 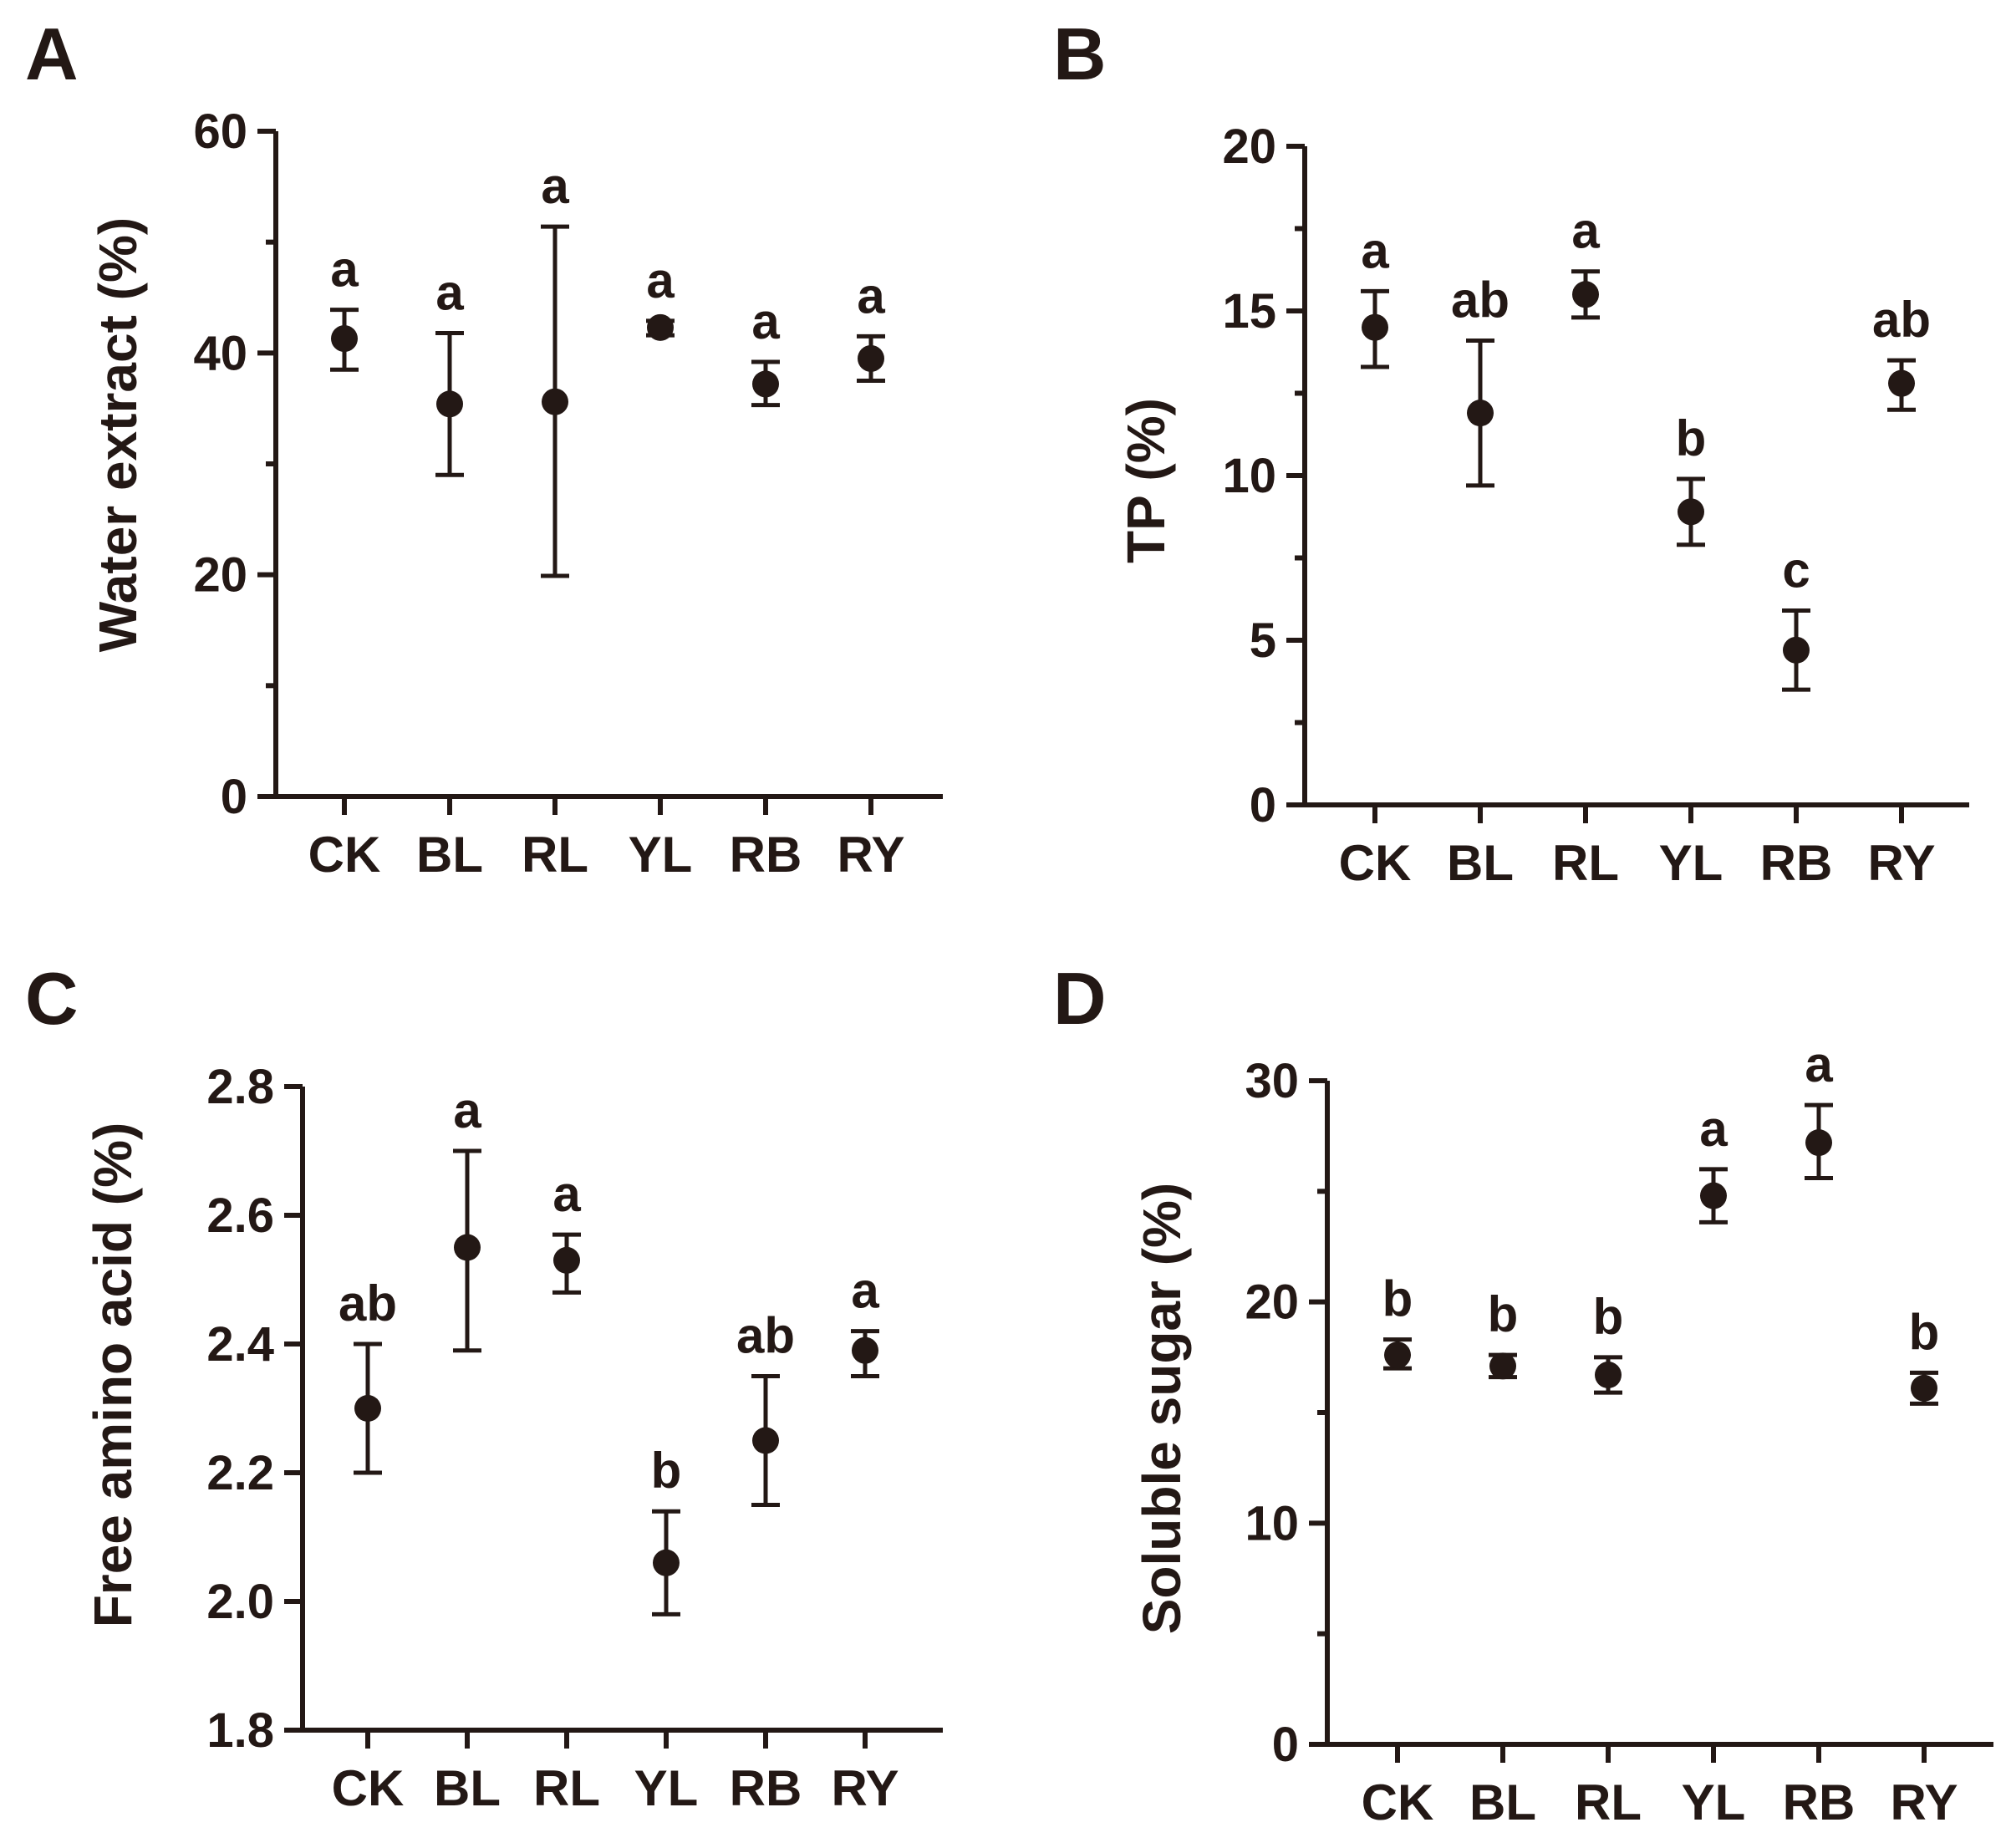 What do you see at coordinates (220, 353) in the screenshot?
I see `y-tick-label: 40` at bounding box center [220, 353].